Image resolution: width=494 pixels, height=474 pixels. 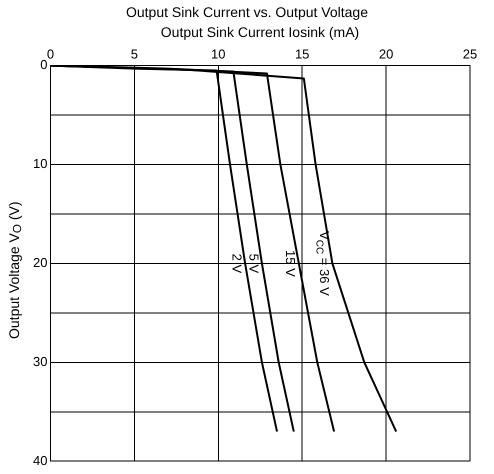 I want to click on chart-title: Output Sink Current vs. Output Voltage, so click(x=247, y=12).